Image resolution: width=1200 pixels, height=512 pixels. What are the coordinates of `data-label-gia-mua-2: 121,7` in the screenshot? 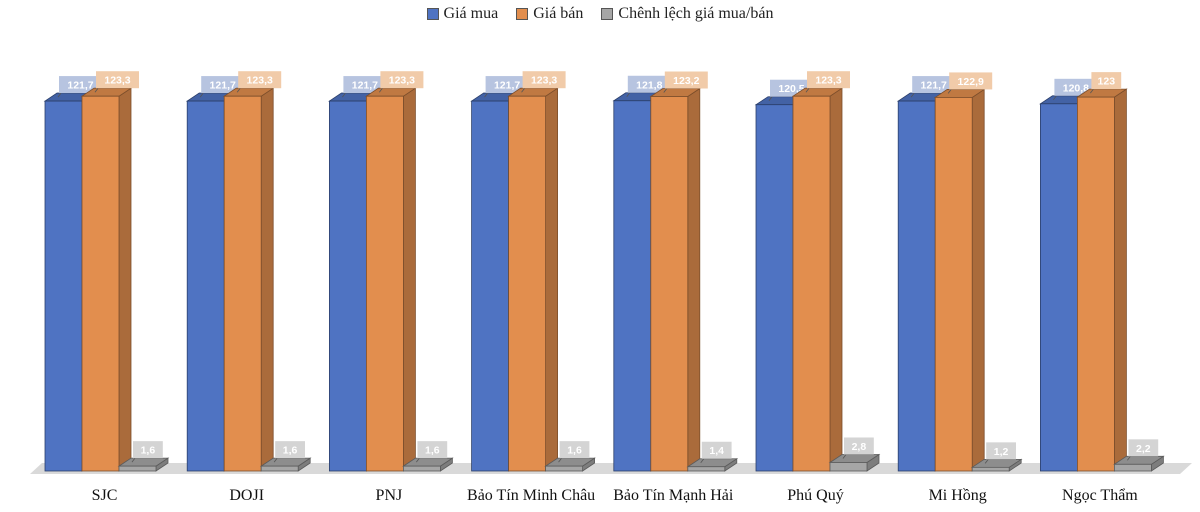 It's located at (365, 86).